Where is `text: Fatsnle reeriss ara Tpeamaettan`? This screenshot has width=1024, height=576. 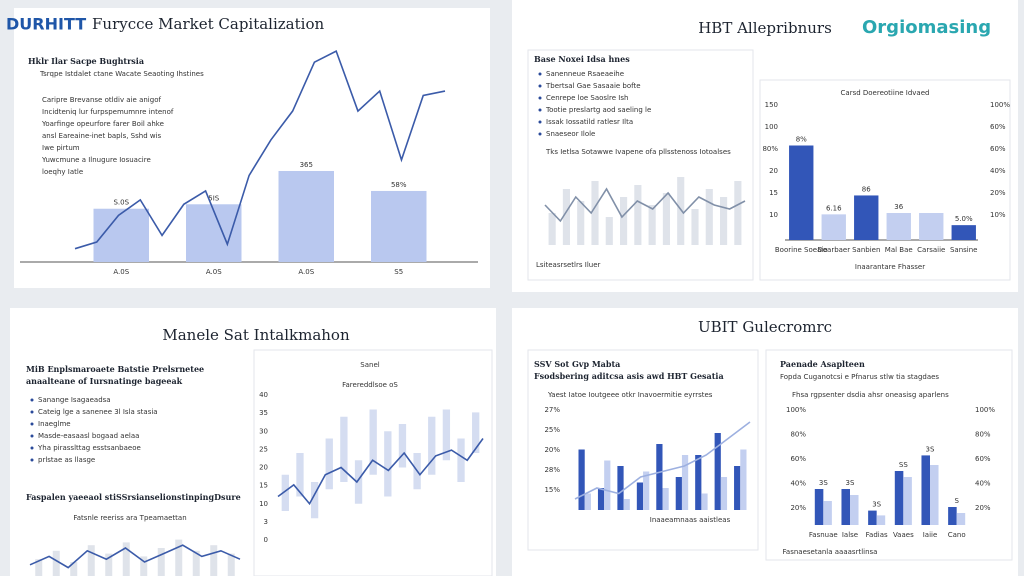 text: Fatsnle reeriss ara Tpeamaettan is located at coordinates (129, 518).